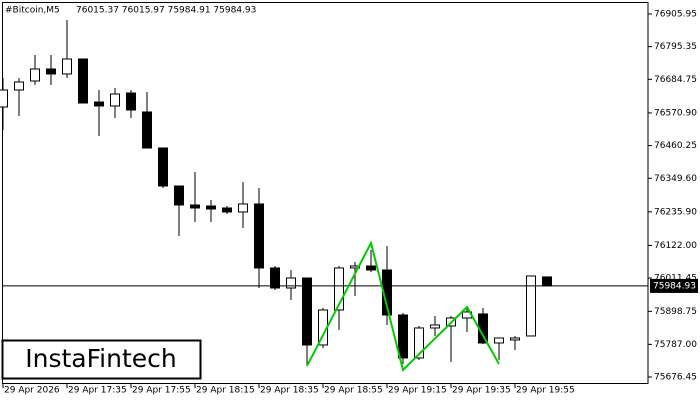 This screenshot has height=400, width=700. I want to click on y-tick-label: 76011.45, so click(675, 279).